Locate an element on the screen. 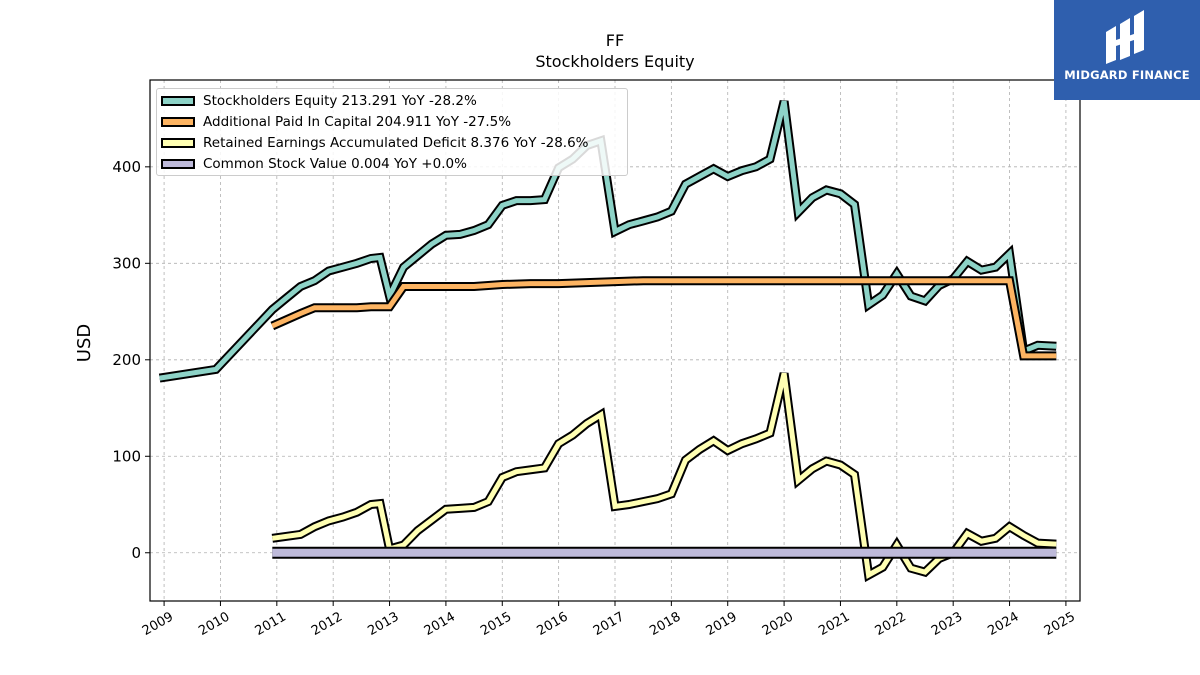  legend-item-stockholders-equity: Stockholders Equity 213.291 YoY -28.2% is located at coordinates (319, 101).